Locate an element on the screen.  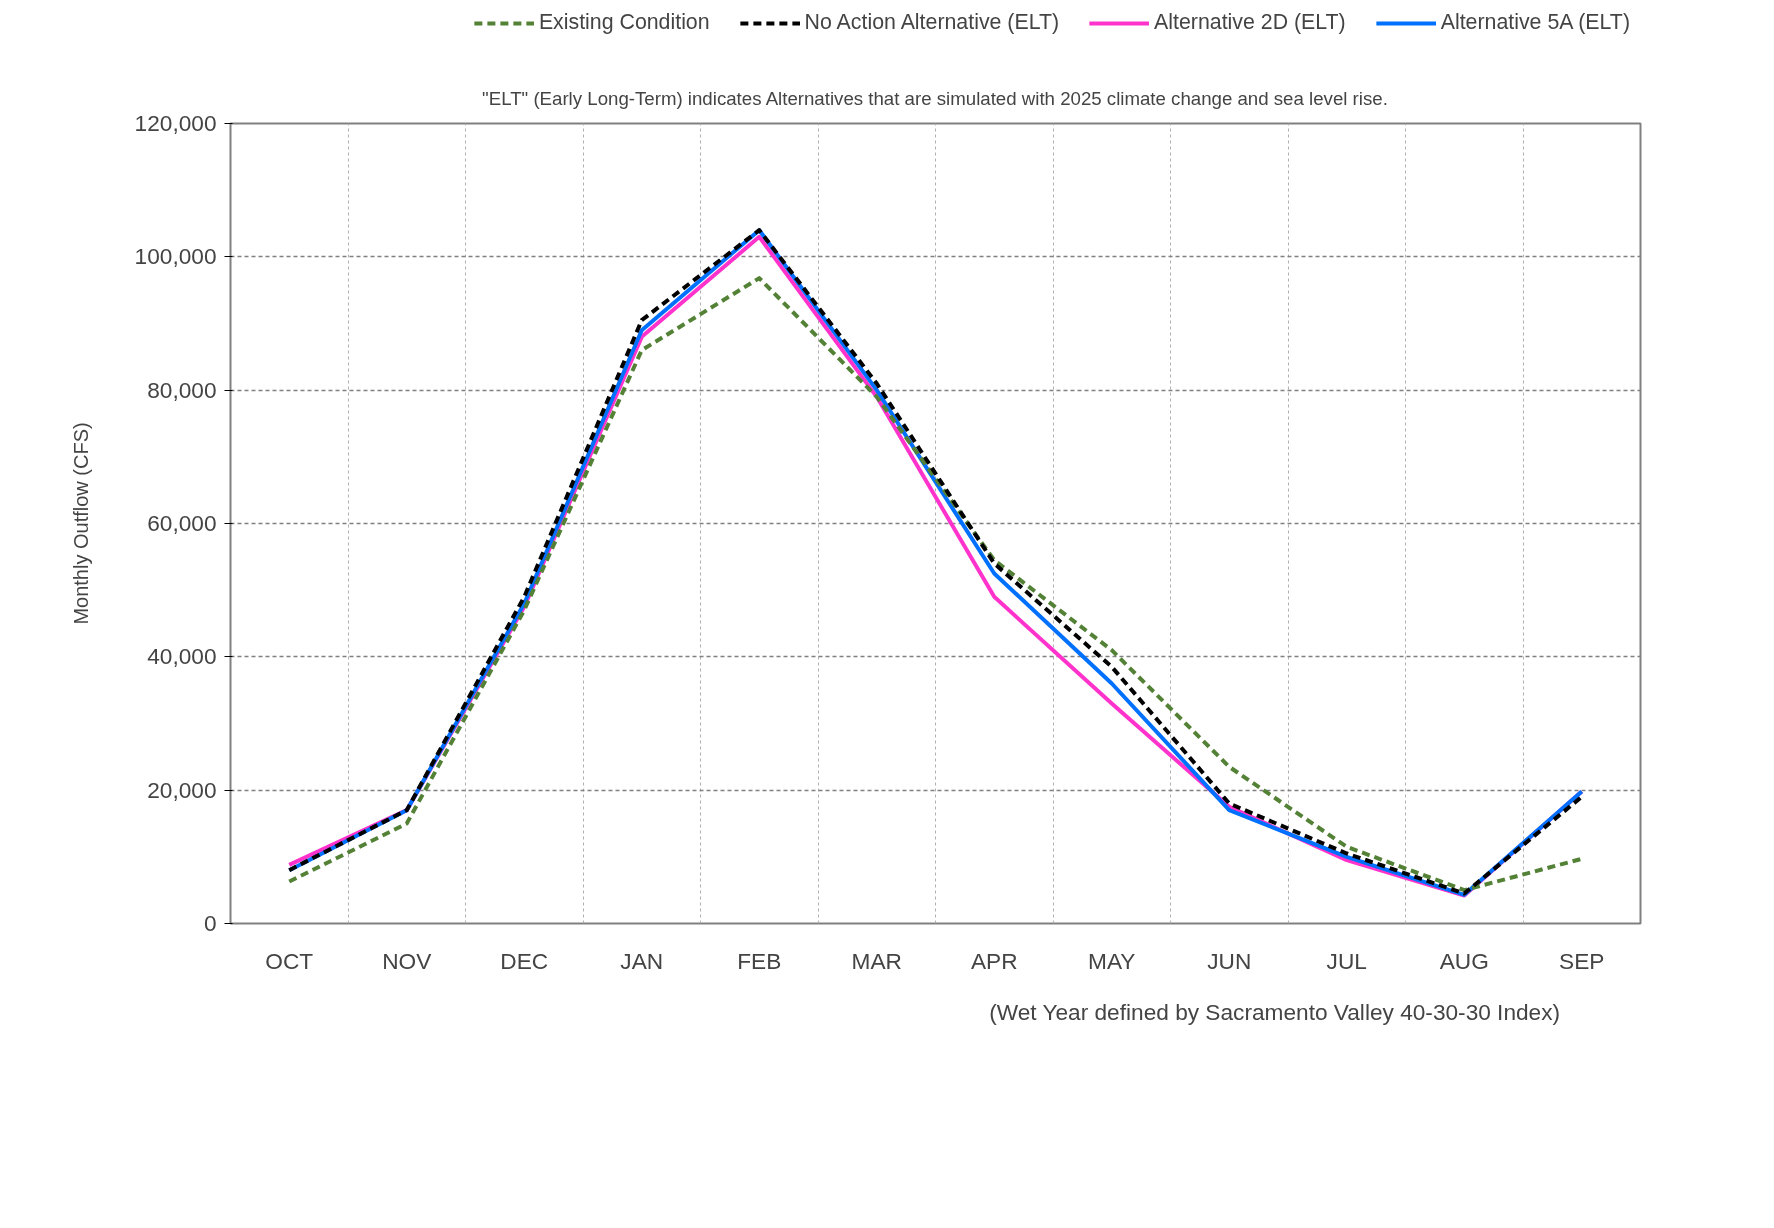
x-tick-label: APR is located at coordinates (994, 960).